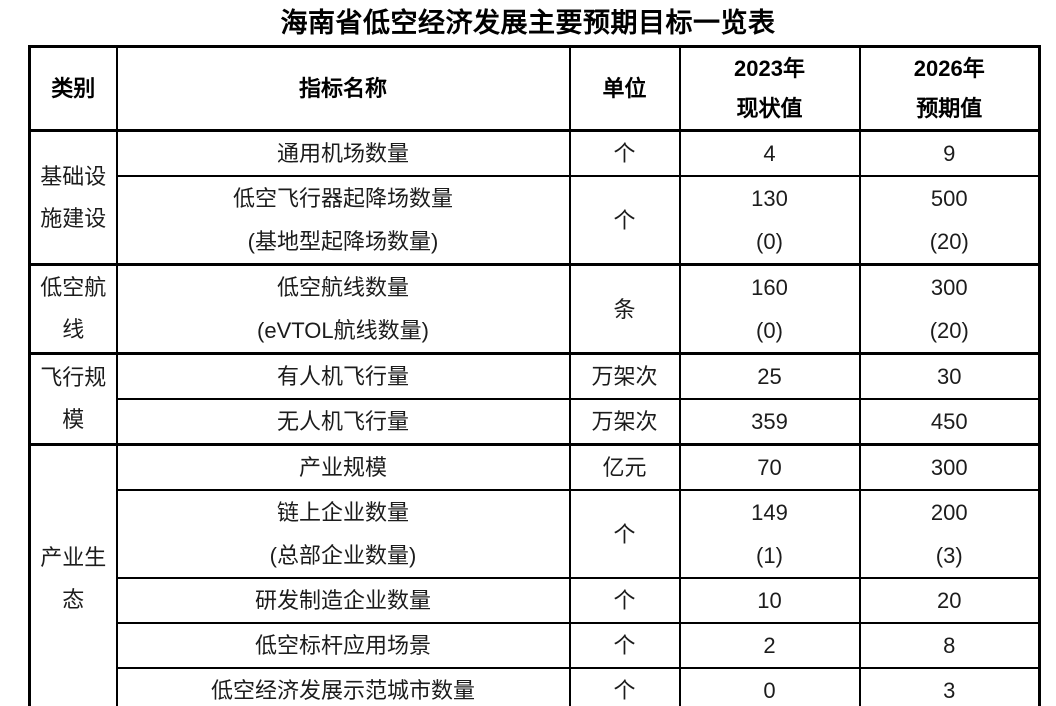 Image resolution: width=1056 pixels, height=706 pixels. Describe the element at coordinates (949, 600) in the screenshot. I see `value-2026-cell: 20` at that location.